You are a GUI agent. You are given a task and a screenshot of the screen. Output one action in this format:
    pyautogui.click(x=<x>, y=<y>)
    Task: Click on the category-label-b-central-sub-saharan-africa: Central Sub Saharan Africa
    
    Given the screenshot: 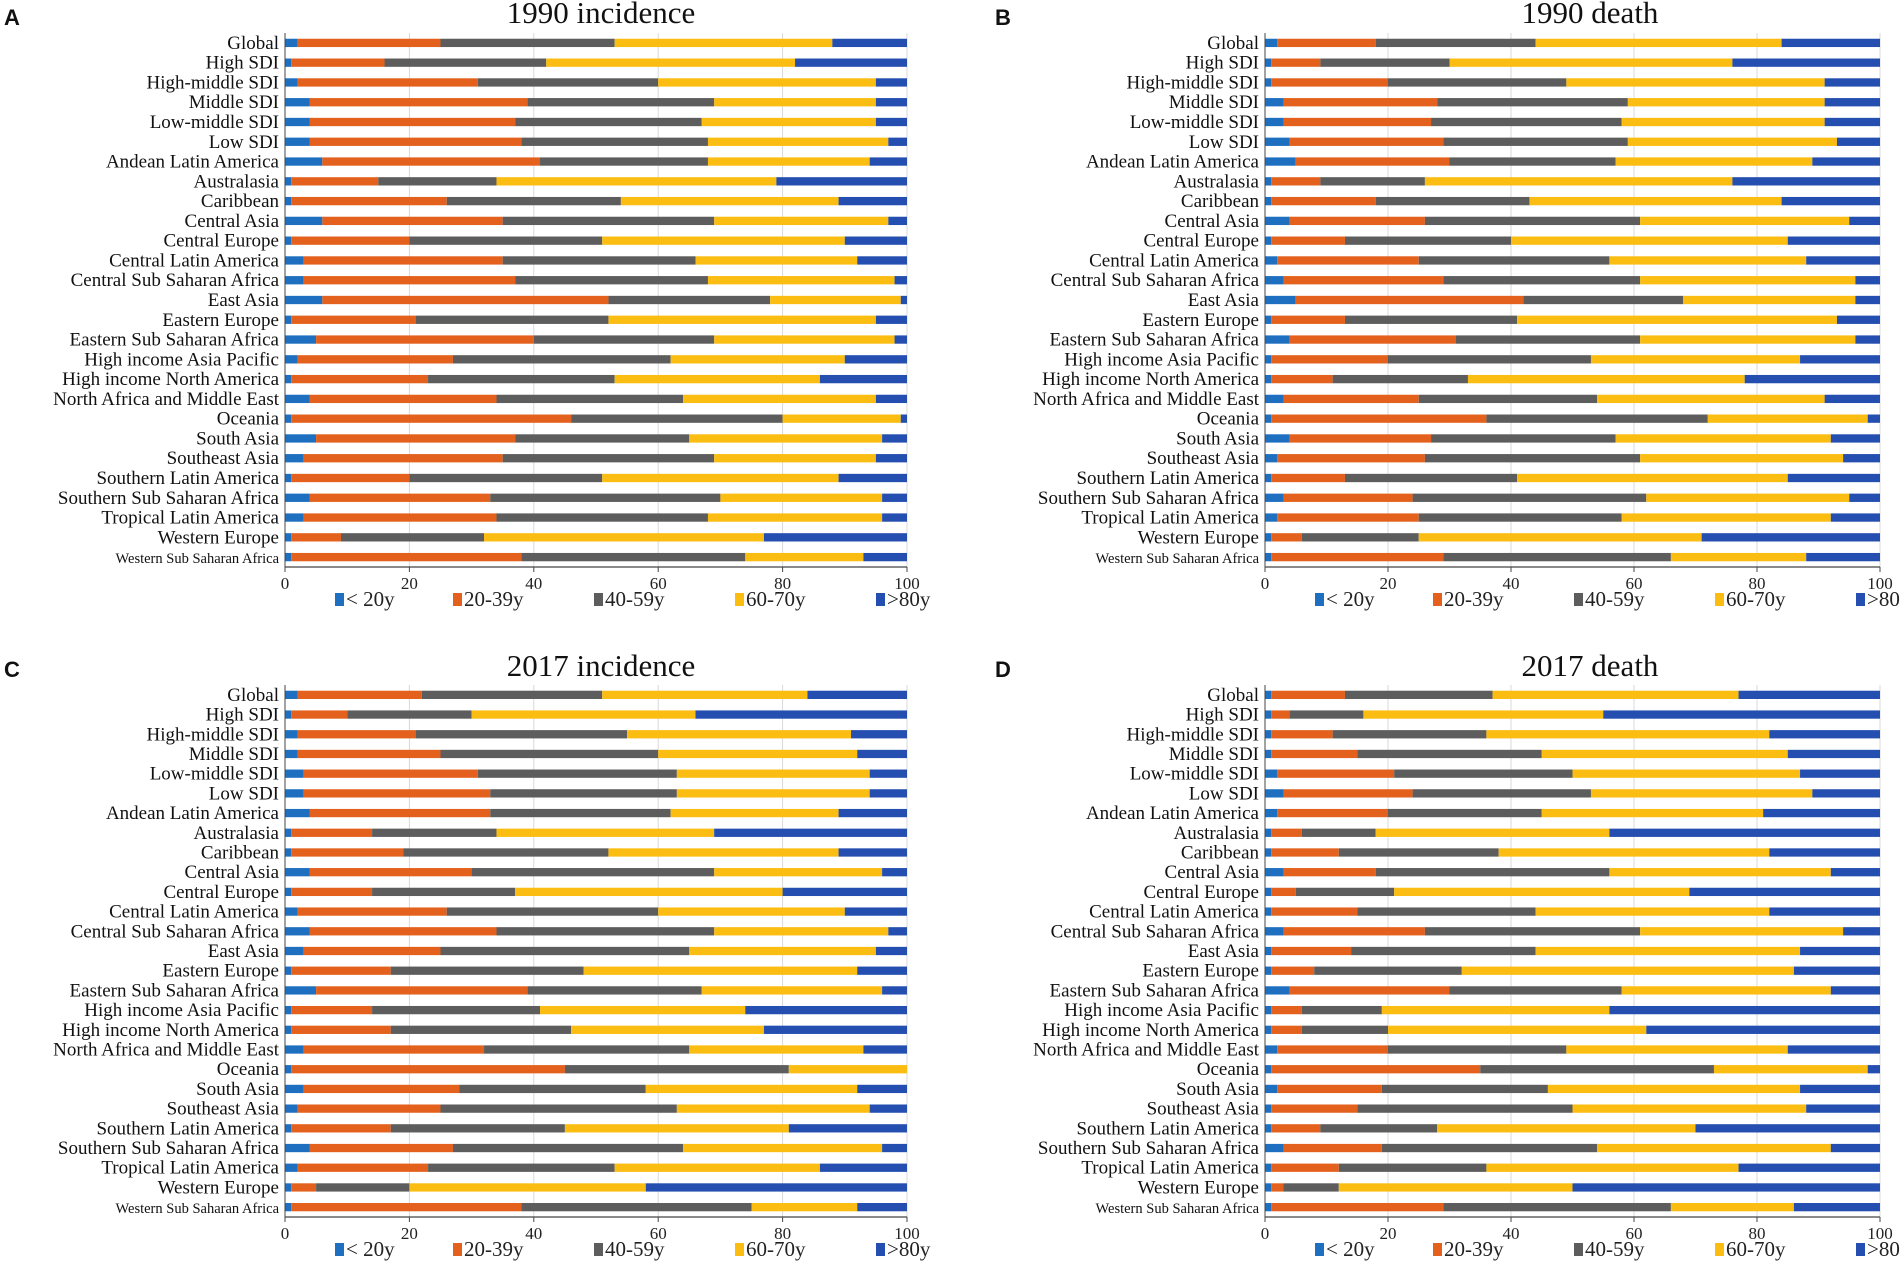 What is the action you would take?
    pyautogui.click(x=1155, y=280)
    